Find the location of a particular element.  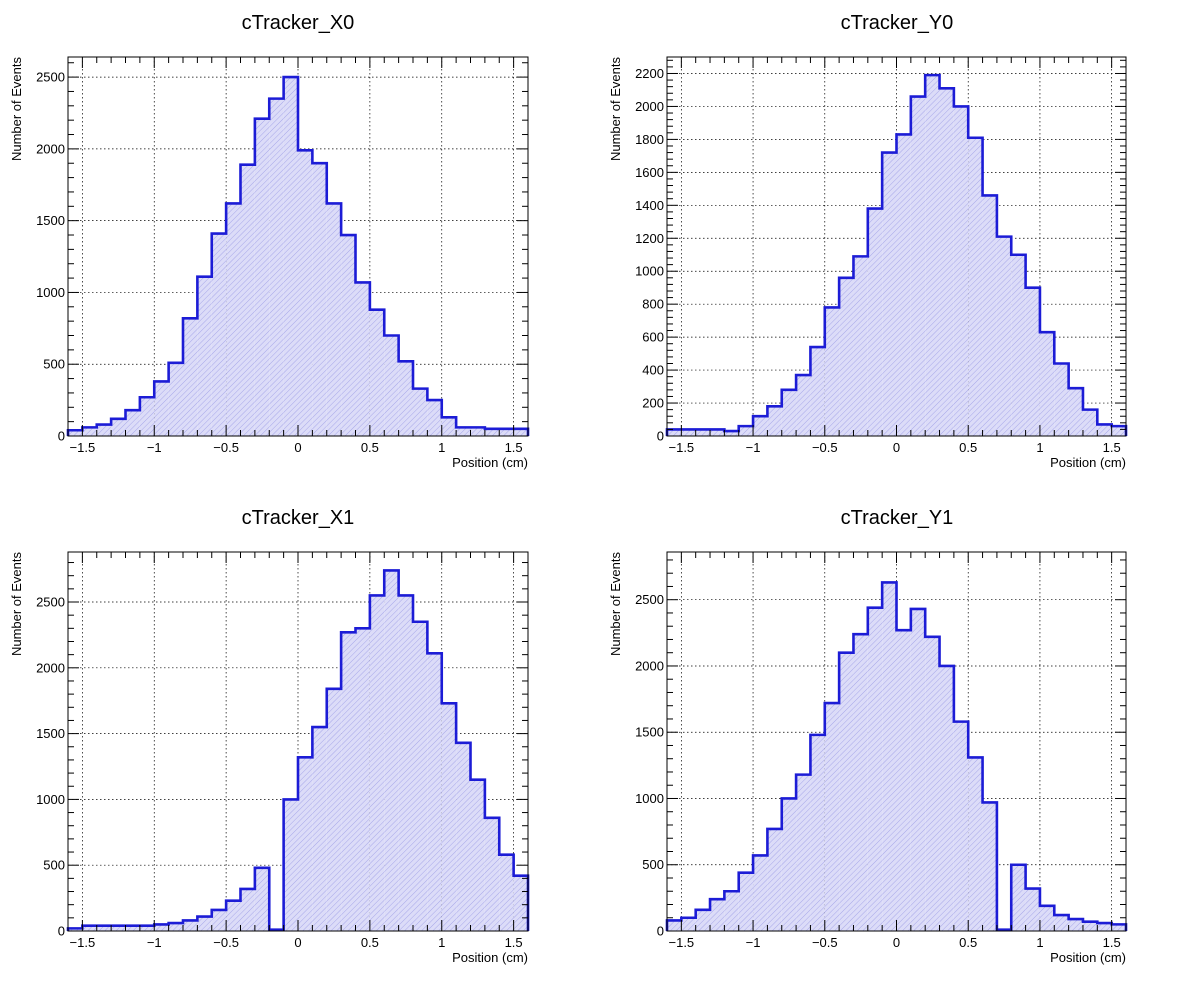

chart-title: cTracker_Y1 is located at coordinates (897, 518).